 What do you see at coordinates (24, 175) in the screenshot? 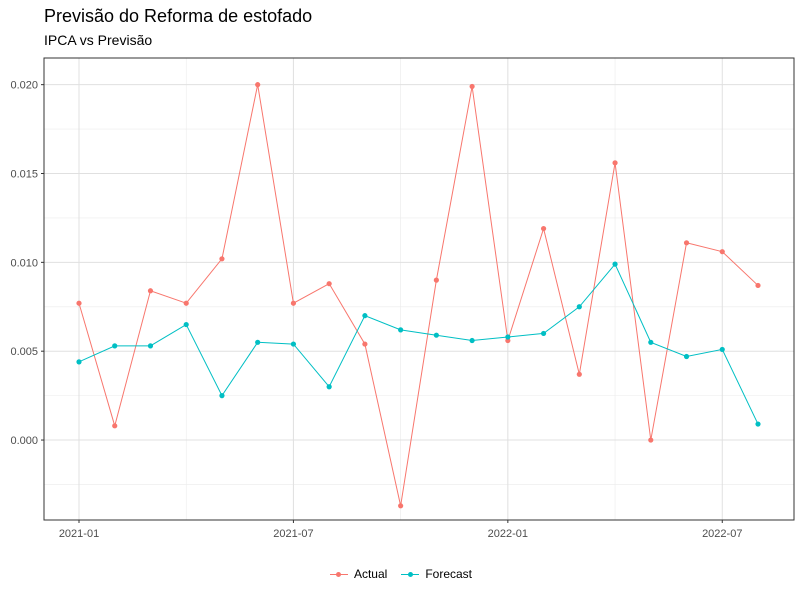
I see `y-tick-label: 0.015` at bounding box center [24, 175].